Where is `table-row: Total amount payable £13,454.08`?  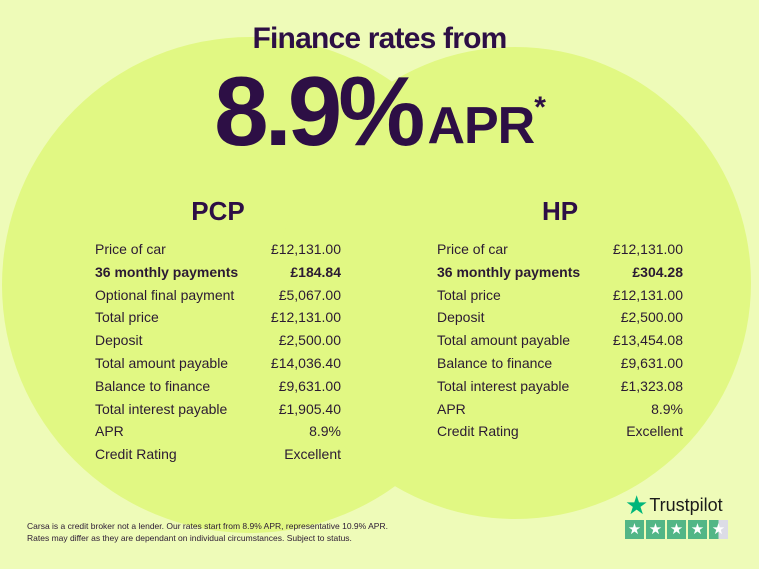
table-row: Total amount payable £13,454.08 is located at coordinates (560, 340).